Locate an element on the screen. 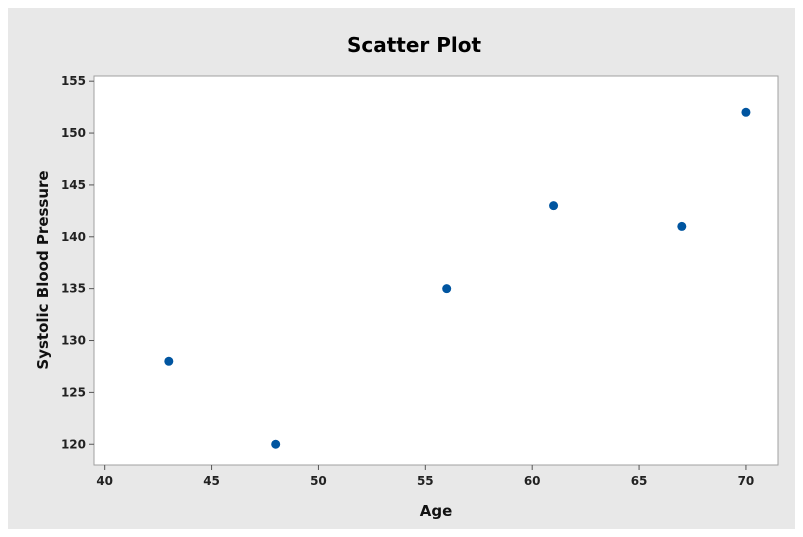 Image resolution: width=803 pixels, height=537 pixels. x-tick-label: 55 is located at coordinates (425, 481).